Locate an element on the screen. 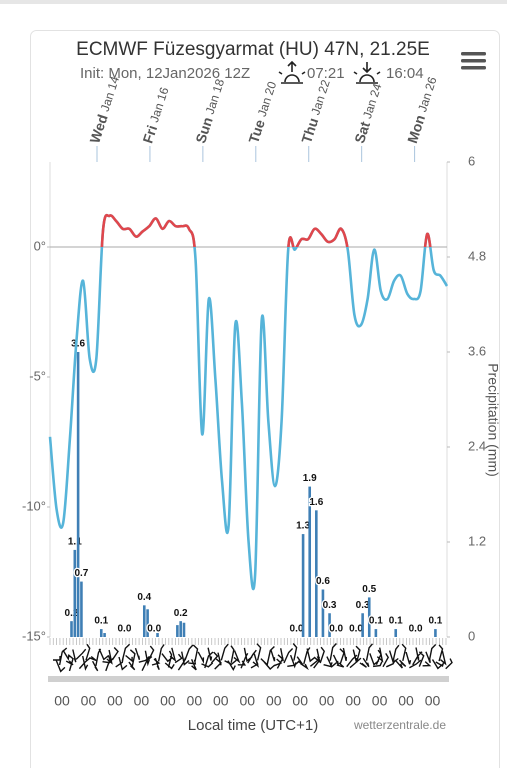 The height and width of the screenshot is (768, 507). menu-icon is located at coordinates (473, 61).